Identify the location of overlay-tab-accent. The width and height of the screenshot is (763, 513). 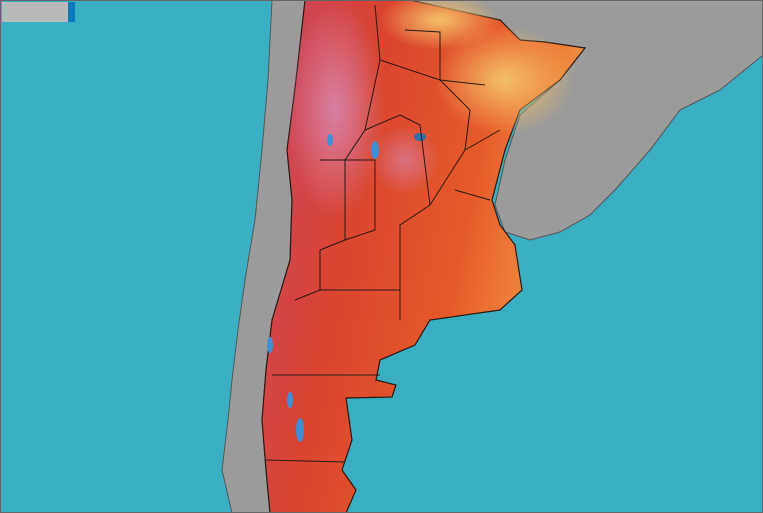
(71, 12).